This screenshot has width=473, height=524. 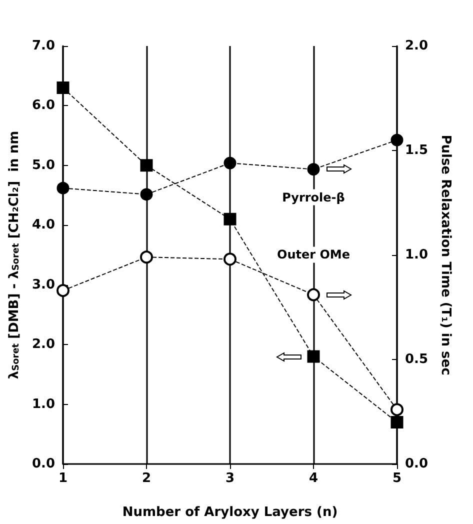 I want to click on y-tick-label: 6.0, so click(x=43, y=106).